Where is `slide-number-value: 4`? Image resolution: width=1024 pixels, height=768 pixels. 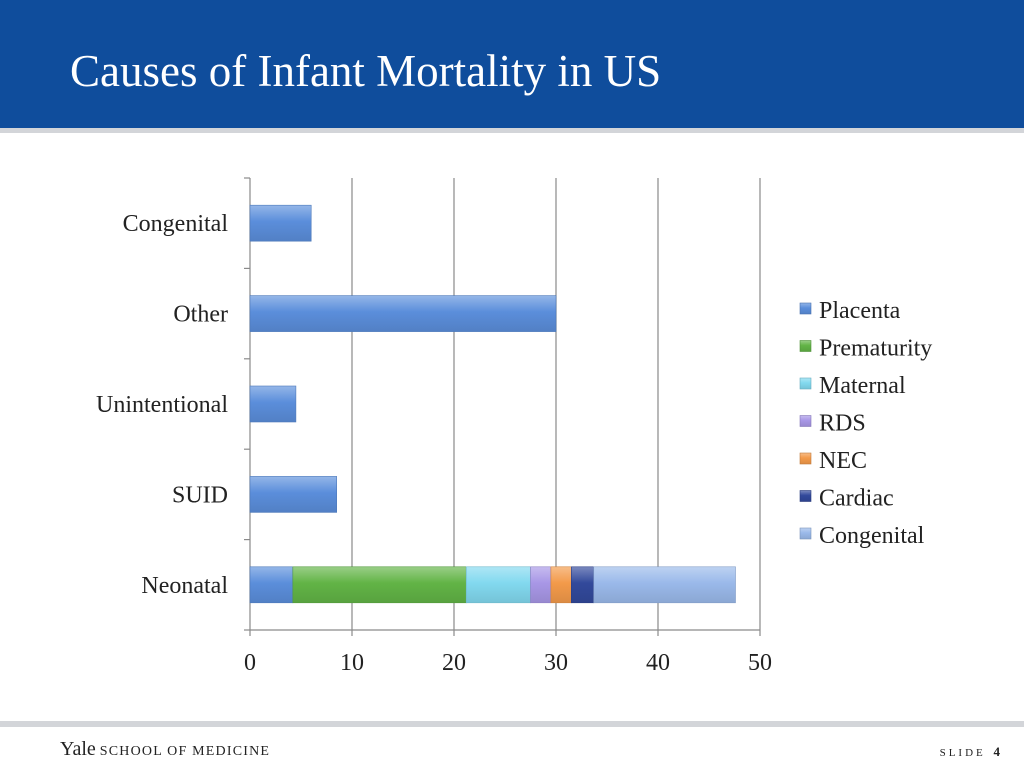 slide-number-value: 4 is located at coordinates (997, 751).